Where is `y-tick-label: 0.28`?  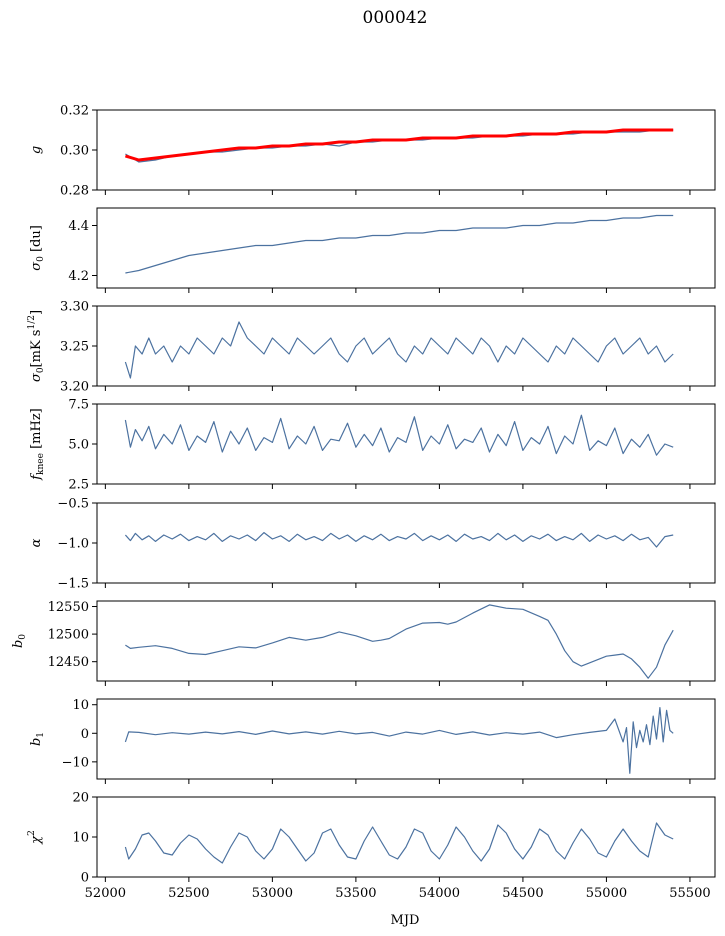
y-tick-label: 0.28 is located at coordinates (74, 191).